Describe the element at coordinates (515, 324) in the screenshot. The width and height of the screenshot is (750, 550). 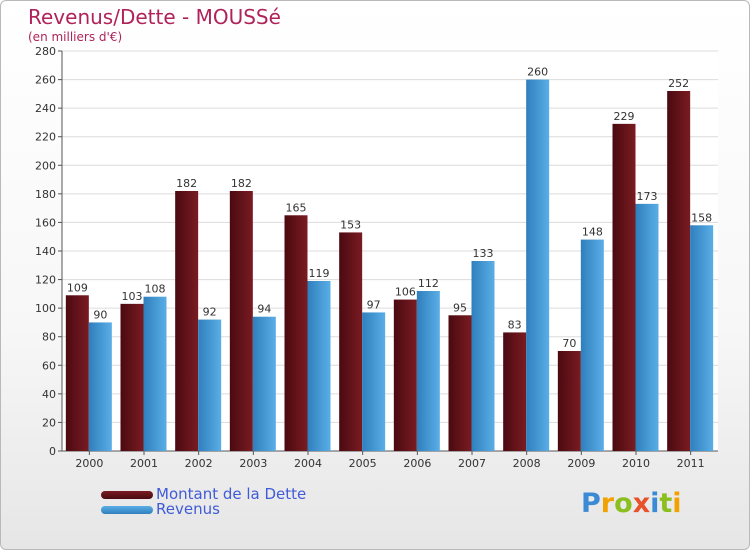
I see `data-label-debt-2008: 83` at that location.